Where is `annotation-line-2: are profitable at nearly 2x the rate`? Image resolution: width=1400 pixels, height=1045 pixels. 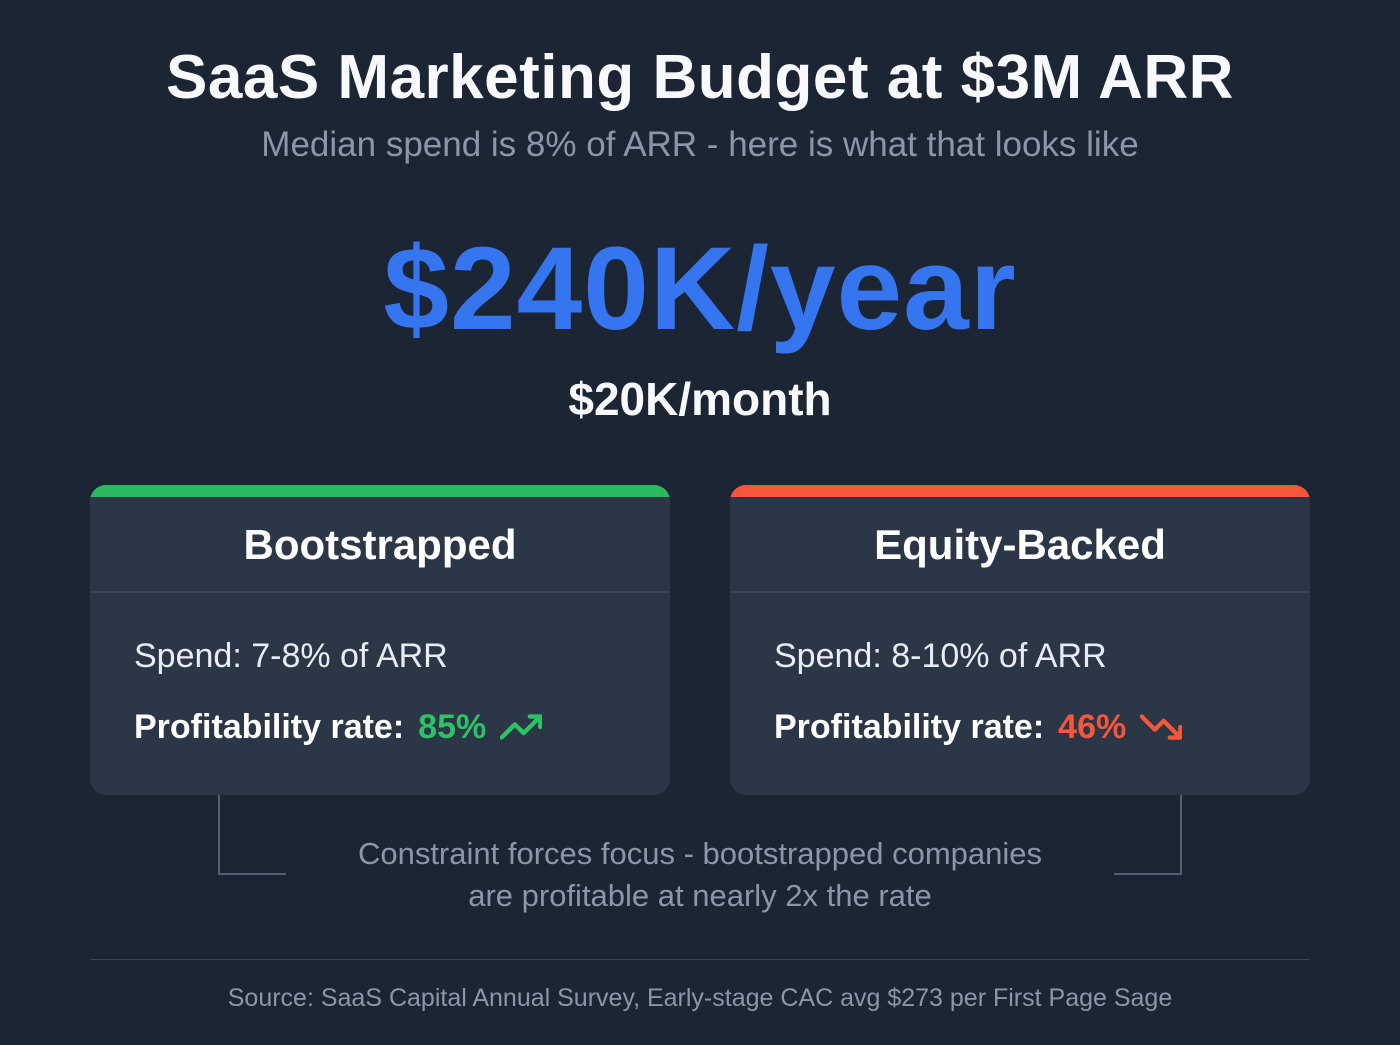 annotation-line-2: are profitable at nearly 2x the rate is located at coordinates (700, 895).